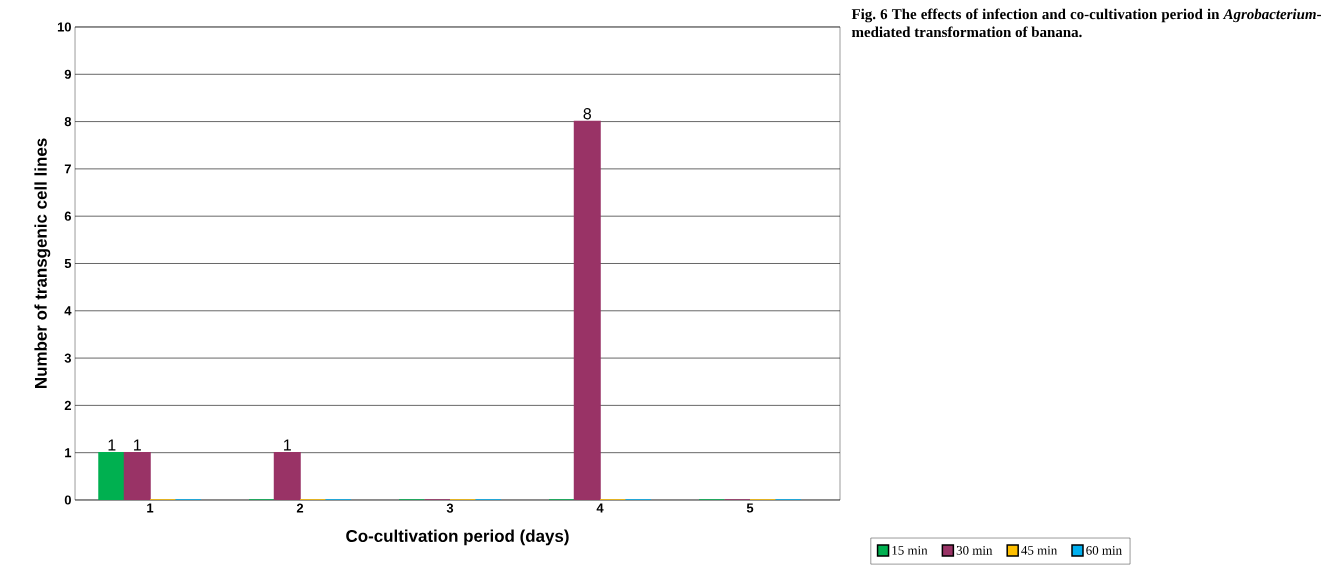 The width and height of the screenshot is (1332, 577). Describe the element at coordinates (1104, 550) in the screenshot. I see `legend-label: 60 min` at that location.